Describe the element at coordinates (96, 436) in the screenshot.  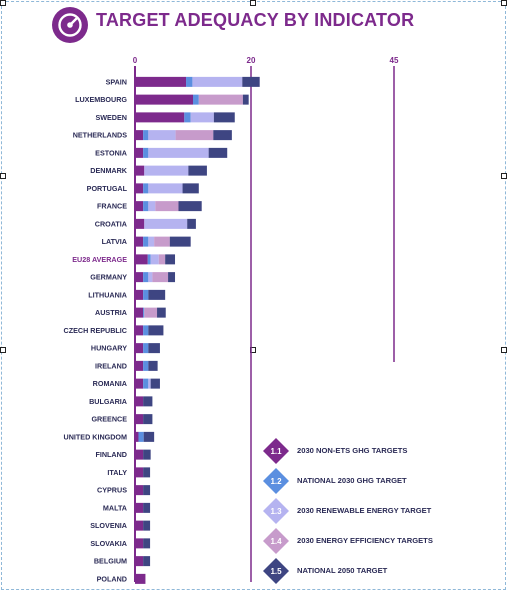
I see `category-label: UNITED KINGDOM` at that location.